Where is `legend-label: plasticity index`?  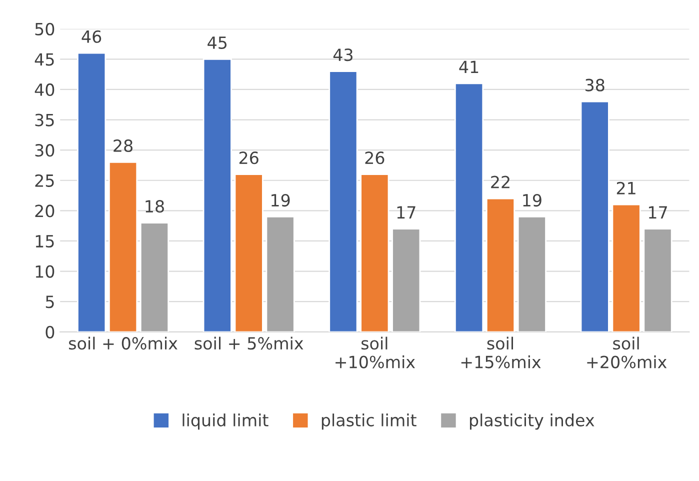 legend-label: plasticity index is located at coordinates (532, 422).